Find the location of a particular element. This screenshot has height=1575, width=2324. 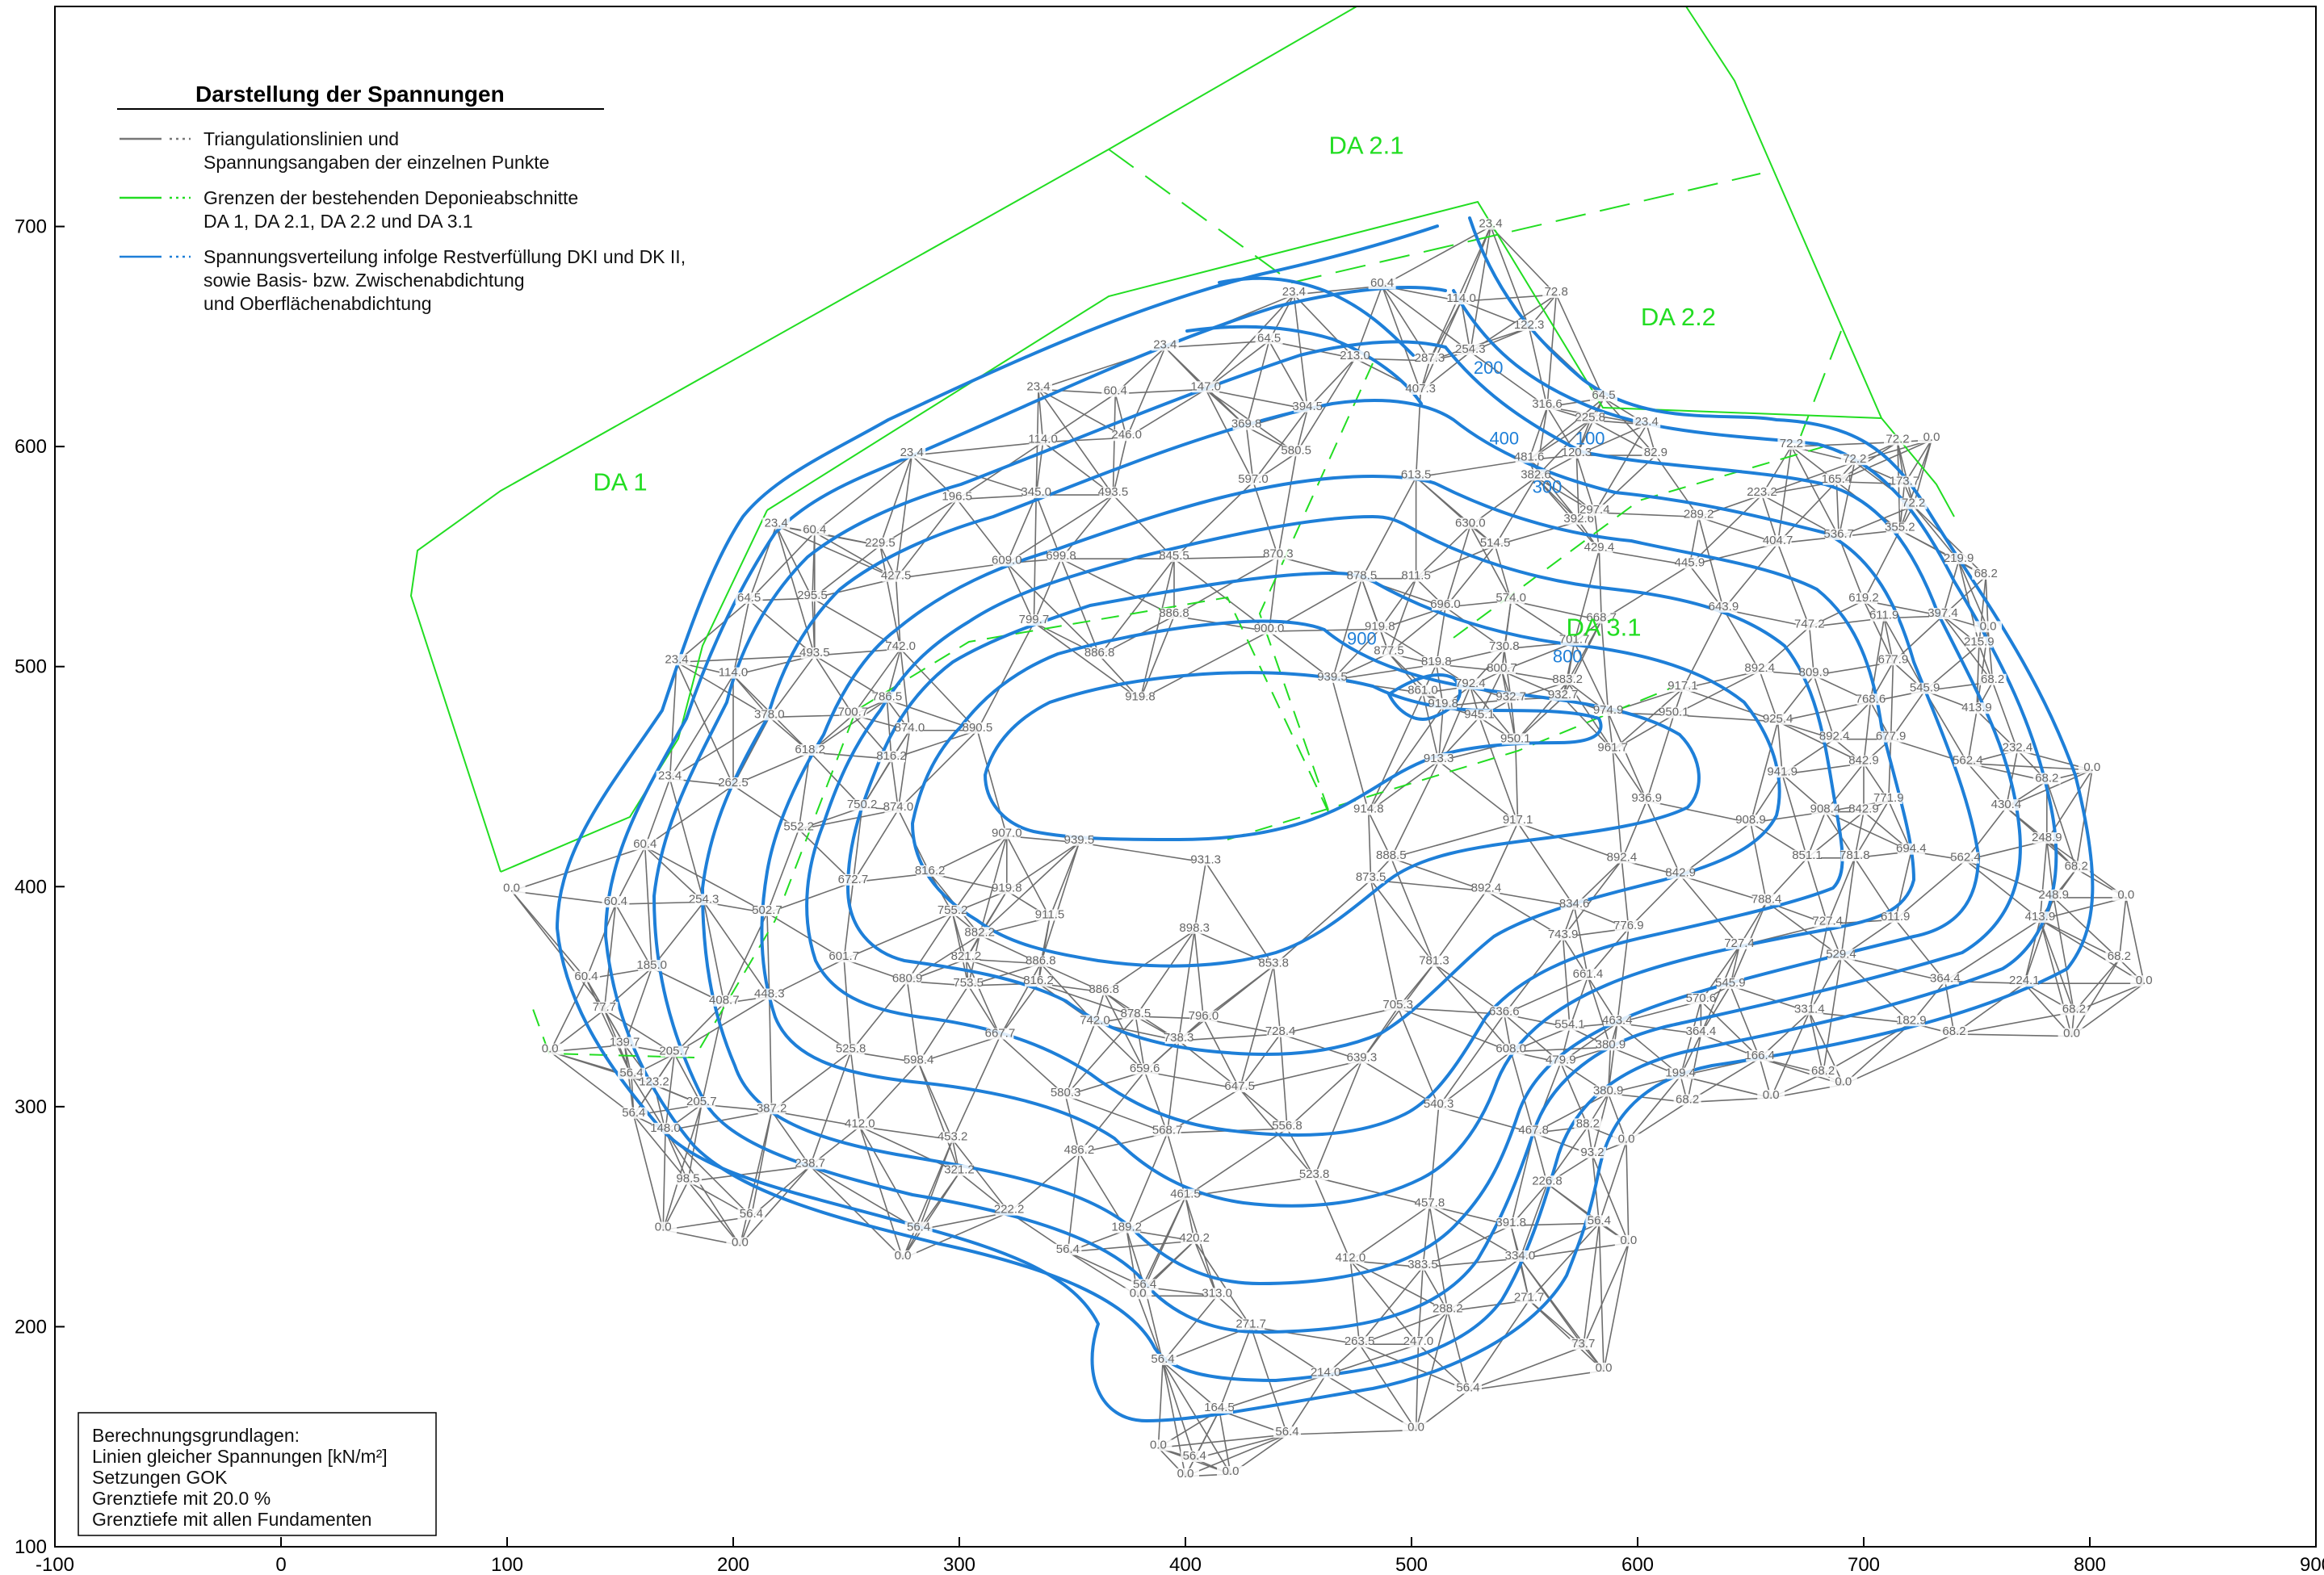

point-value: 232.4 is located at coordinates (2018, 747).